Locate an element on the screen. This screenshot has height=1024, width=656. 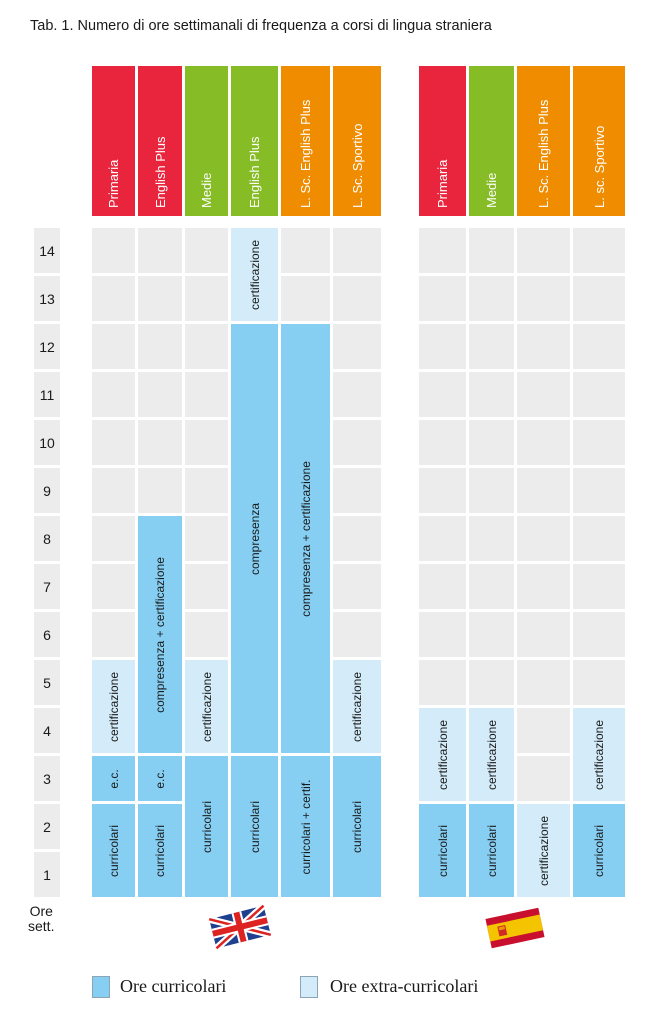
uk-flag-icon is located at coordinates (240, 927).